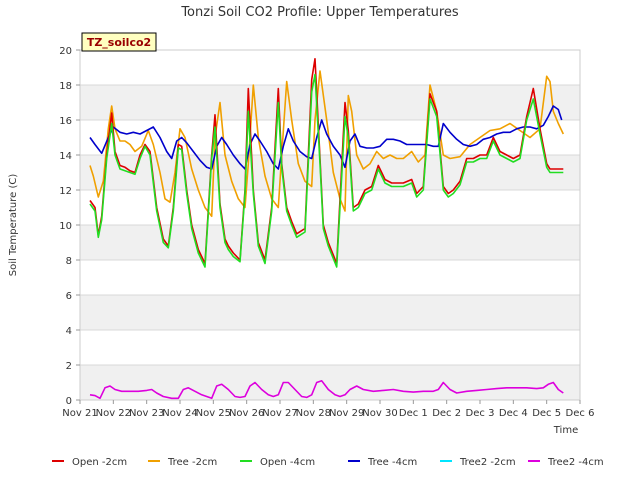 The width and height of the screenshot is (640, 484). I want to click on y-tick-label: 8, so click(69, 261).